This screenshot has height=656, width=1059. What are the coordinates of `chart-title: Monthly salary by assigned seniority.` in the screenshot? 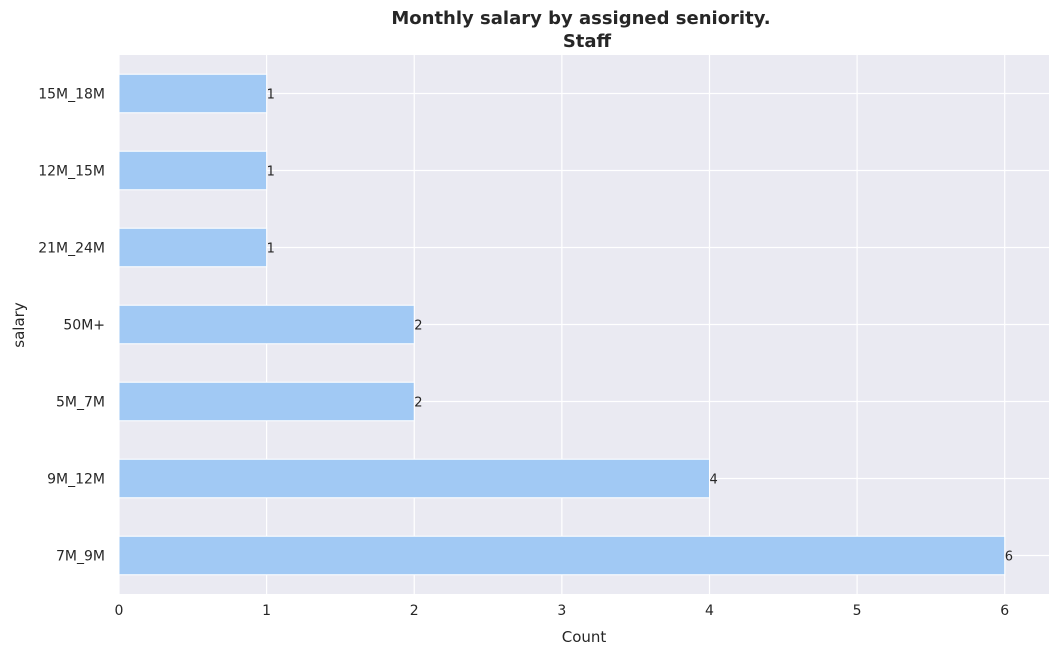 It's located at (580, 18).